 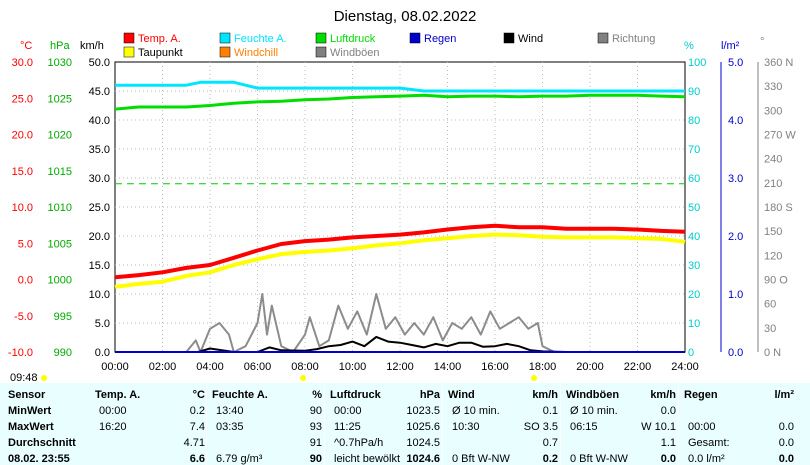 What do you see at coordinates (668, 443) in the screenshot?
I see `table-cell-value: 1.1` at bounding box center [668, 443].